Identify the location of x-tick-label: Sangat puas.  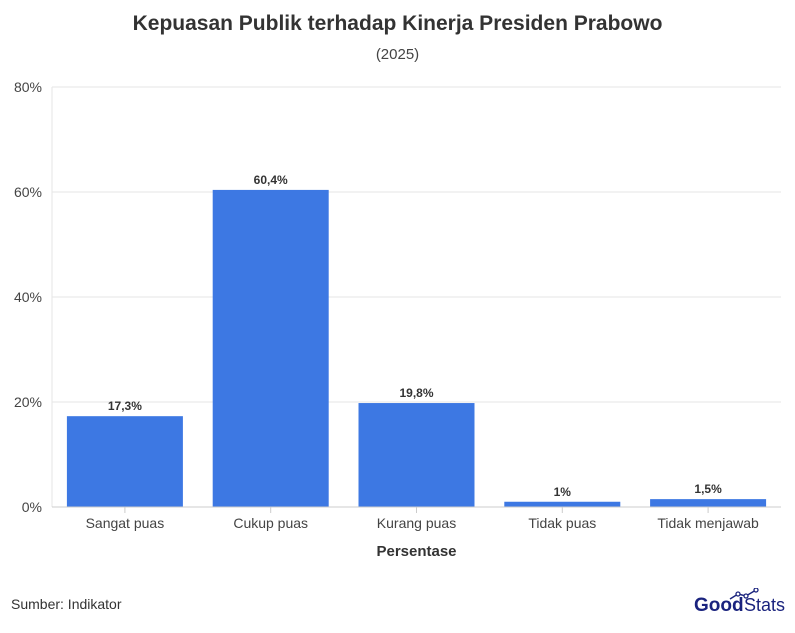
(125, 523).